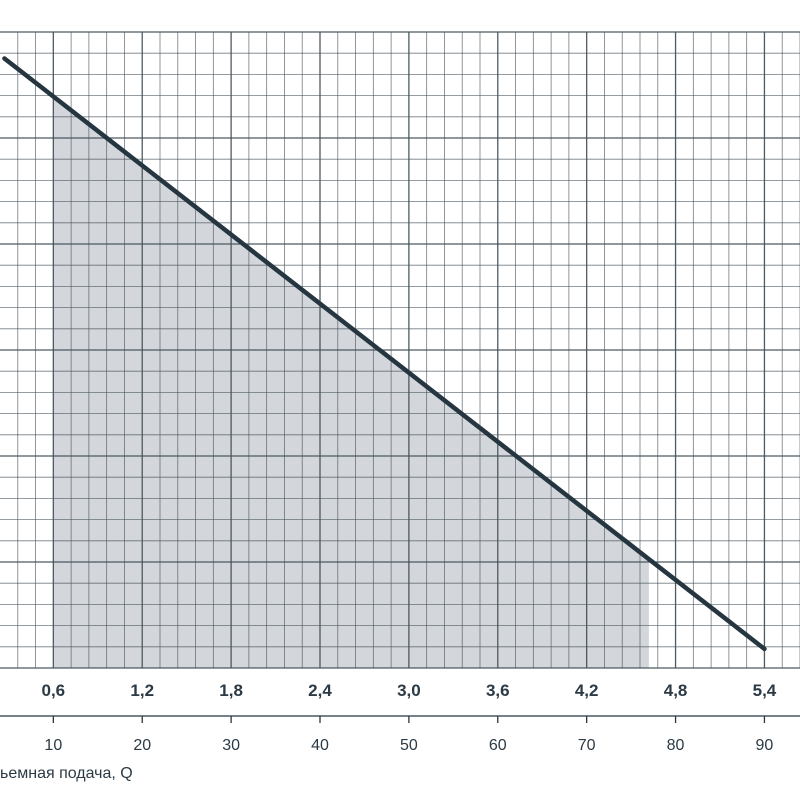 The height and width of the screenshot is (800, 800). What do you see at coordinates (231, 690) in the screenshot?
I see `x-tick-label-primary: 1,8` at bounding box center [231, 690].